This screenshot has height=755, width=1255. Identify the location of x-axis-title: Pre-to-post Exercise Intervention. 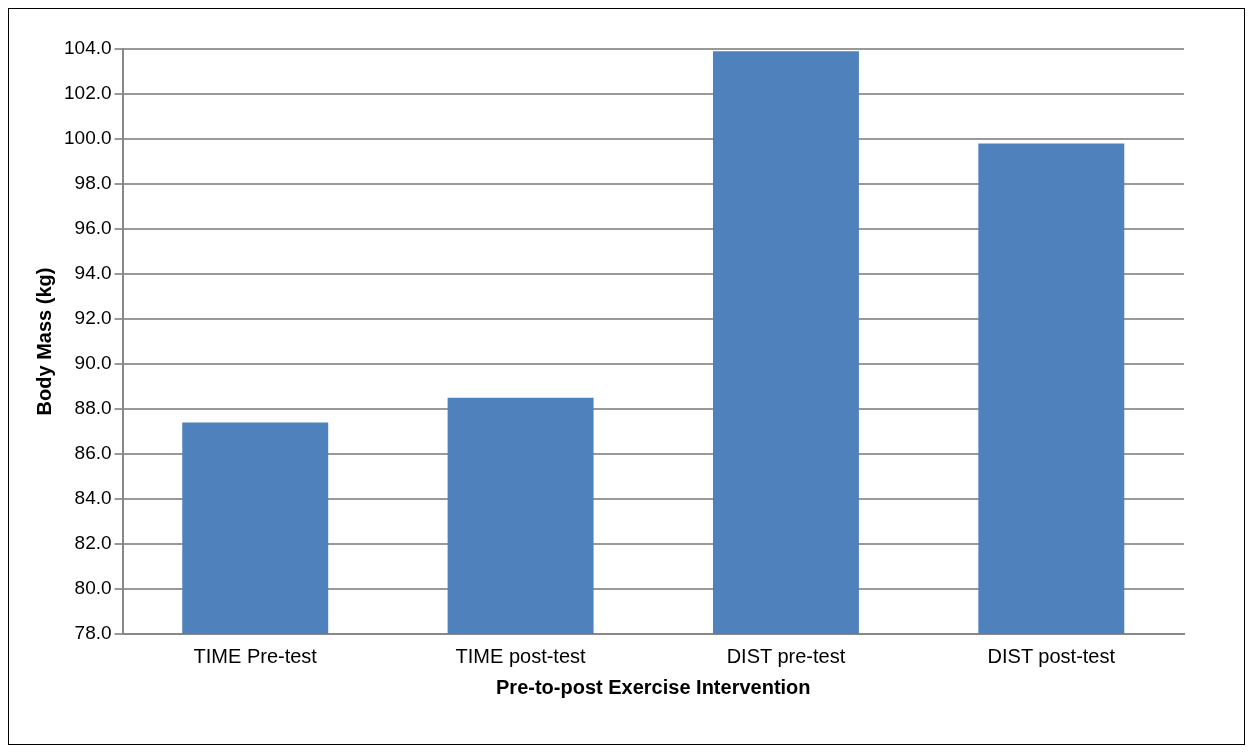
(653, 686).